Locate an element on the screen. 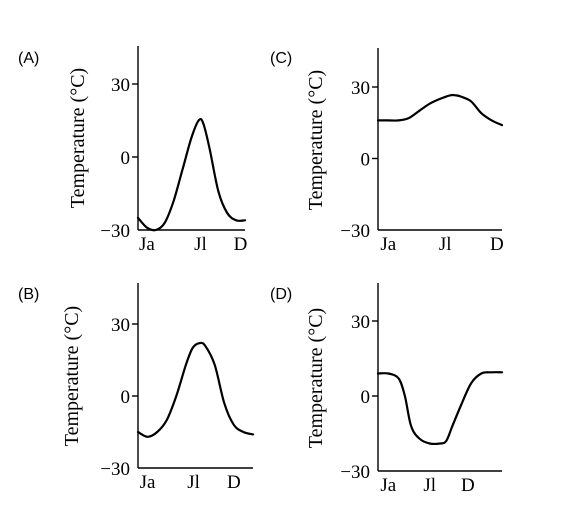 This screenshot has width=573, height=511. panel-label: (A) is located at coordinates (28, 58).